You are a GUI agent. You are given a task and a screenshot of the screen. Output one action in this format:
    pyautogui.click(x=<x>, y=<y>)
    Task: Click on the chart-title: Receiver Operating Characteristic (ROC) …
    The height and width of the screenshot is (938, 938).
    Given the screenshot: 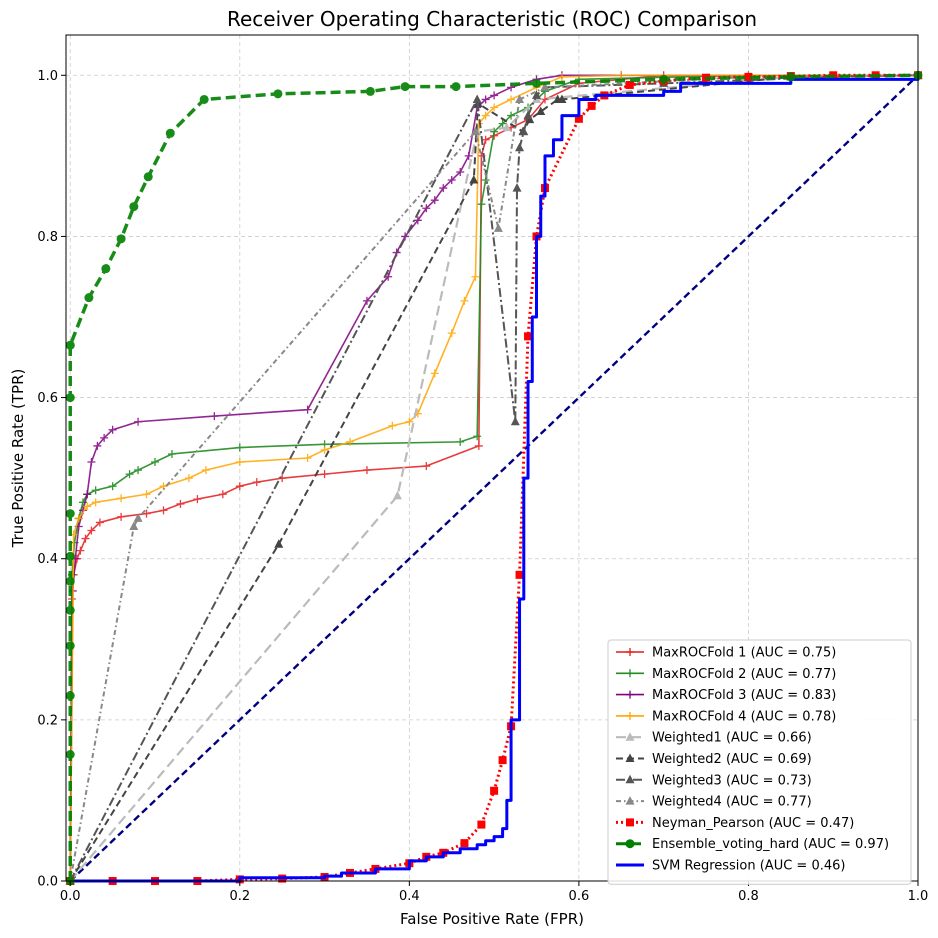 What is the action you would take?
    pyautogui.click(x=492, y=19)
    